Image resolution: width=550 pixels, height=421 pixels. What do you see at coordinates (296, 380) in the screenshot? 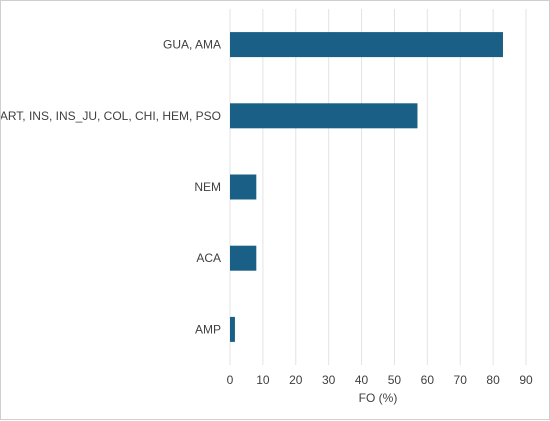
I see `x-tick-label-20: 20` at bounding box center [296, 380].